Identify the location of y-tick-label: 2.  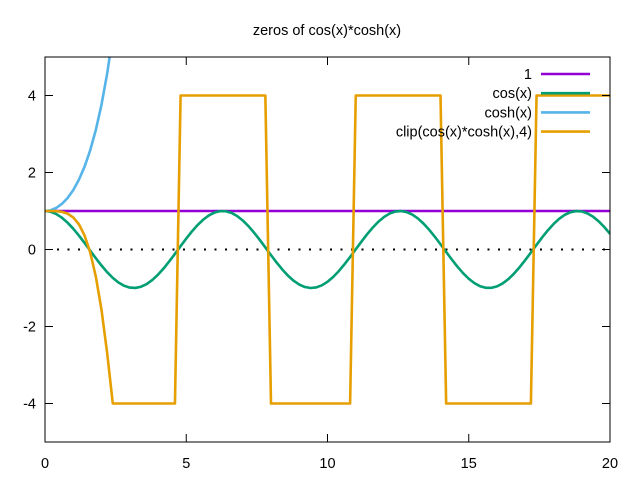
(32, 174).